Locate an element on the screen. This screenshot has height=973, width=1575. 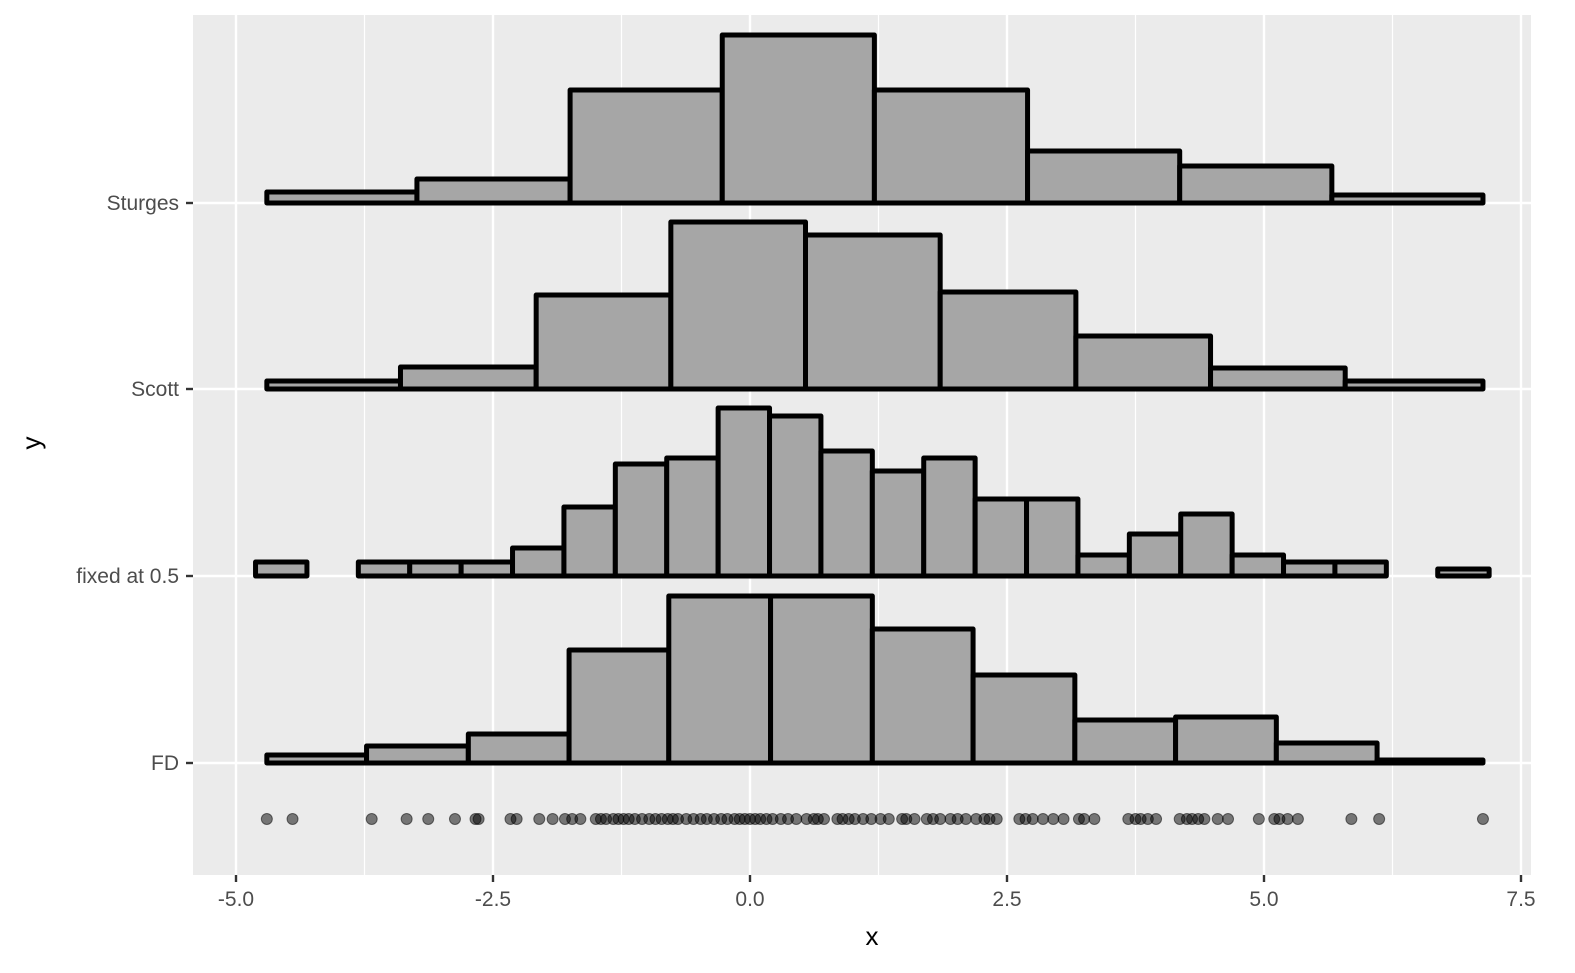
data-points is located at coordinates (874, 819).